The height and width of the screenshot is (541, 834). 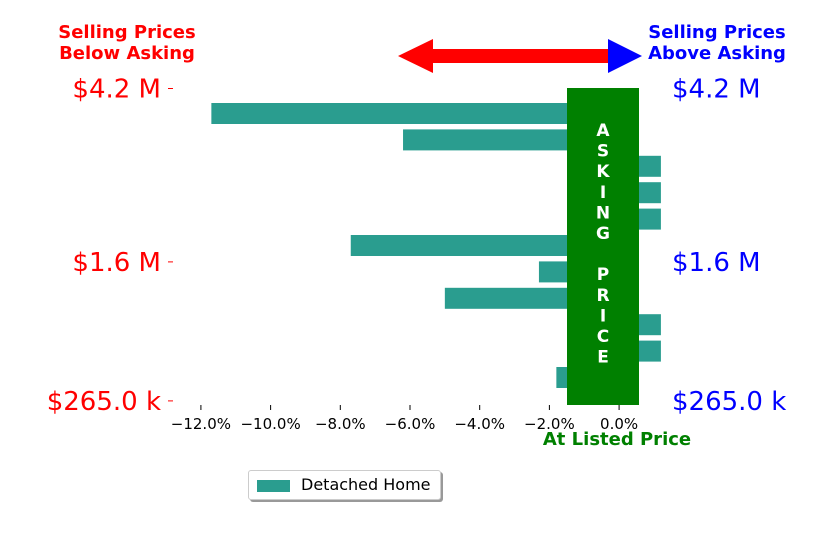 I want to click on x-tick-label: −2.0%, so click(x=549, y=424).